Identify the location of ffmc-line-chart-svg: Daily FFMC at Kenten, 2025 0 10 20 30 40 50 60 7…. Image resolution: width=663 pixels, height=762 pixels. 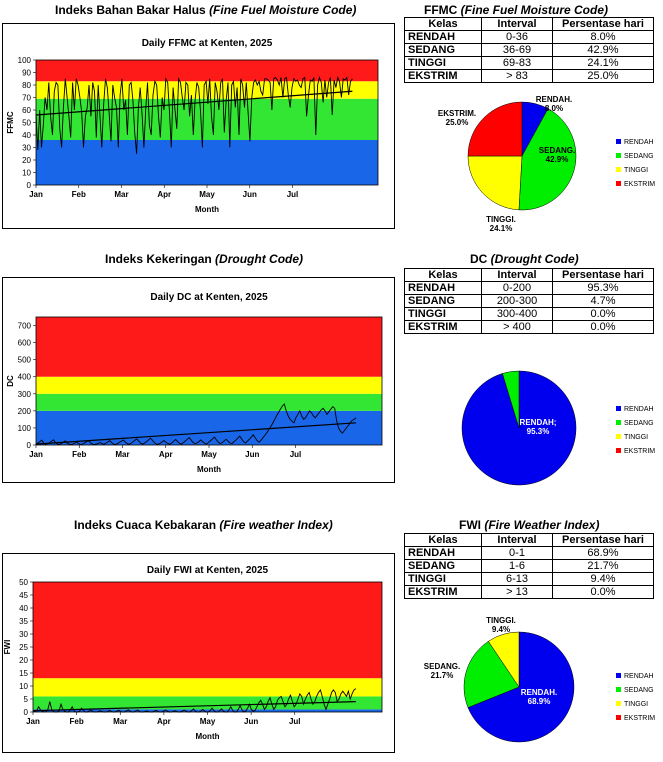
(192, 126).